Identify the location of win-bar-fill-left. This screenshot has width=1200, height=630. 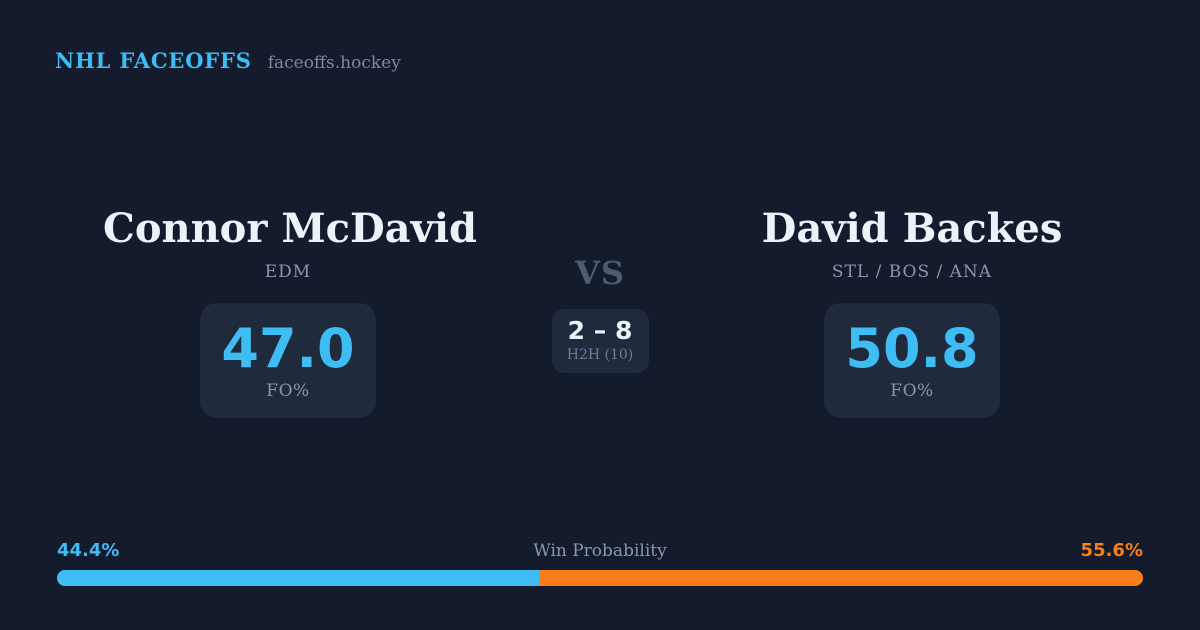
(298, 578).